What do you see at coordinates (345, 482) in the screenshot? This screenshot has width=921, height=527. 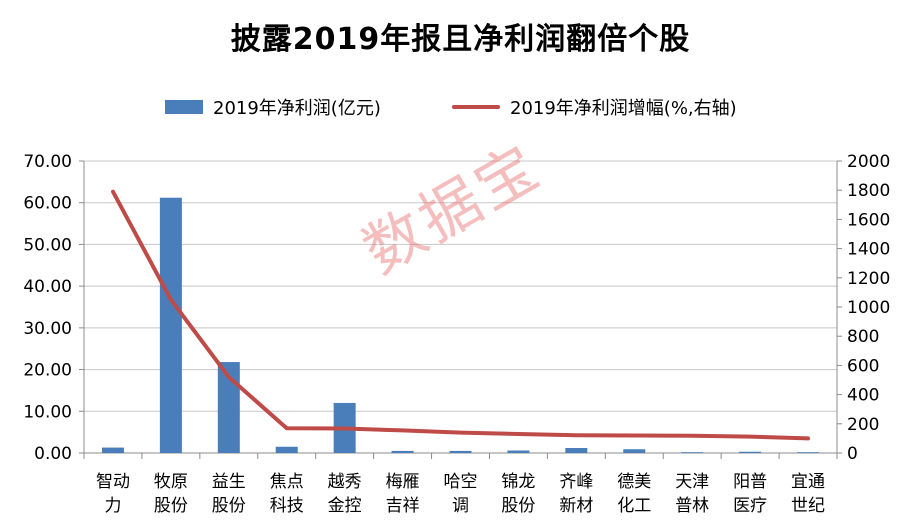 I see `x-category-label: 越秀` at bounding box center [345, 482].